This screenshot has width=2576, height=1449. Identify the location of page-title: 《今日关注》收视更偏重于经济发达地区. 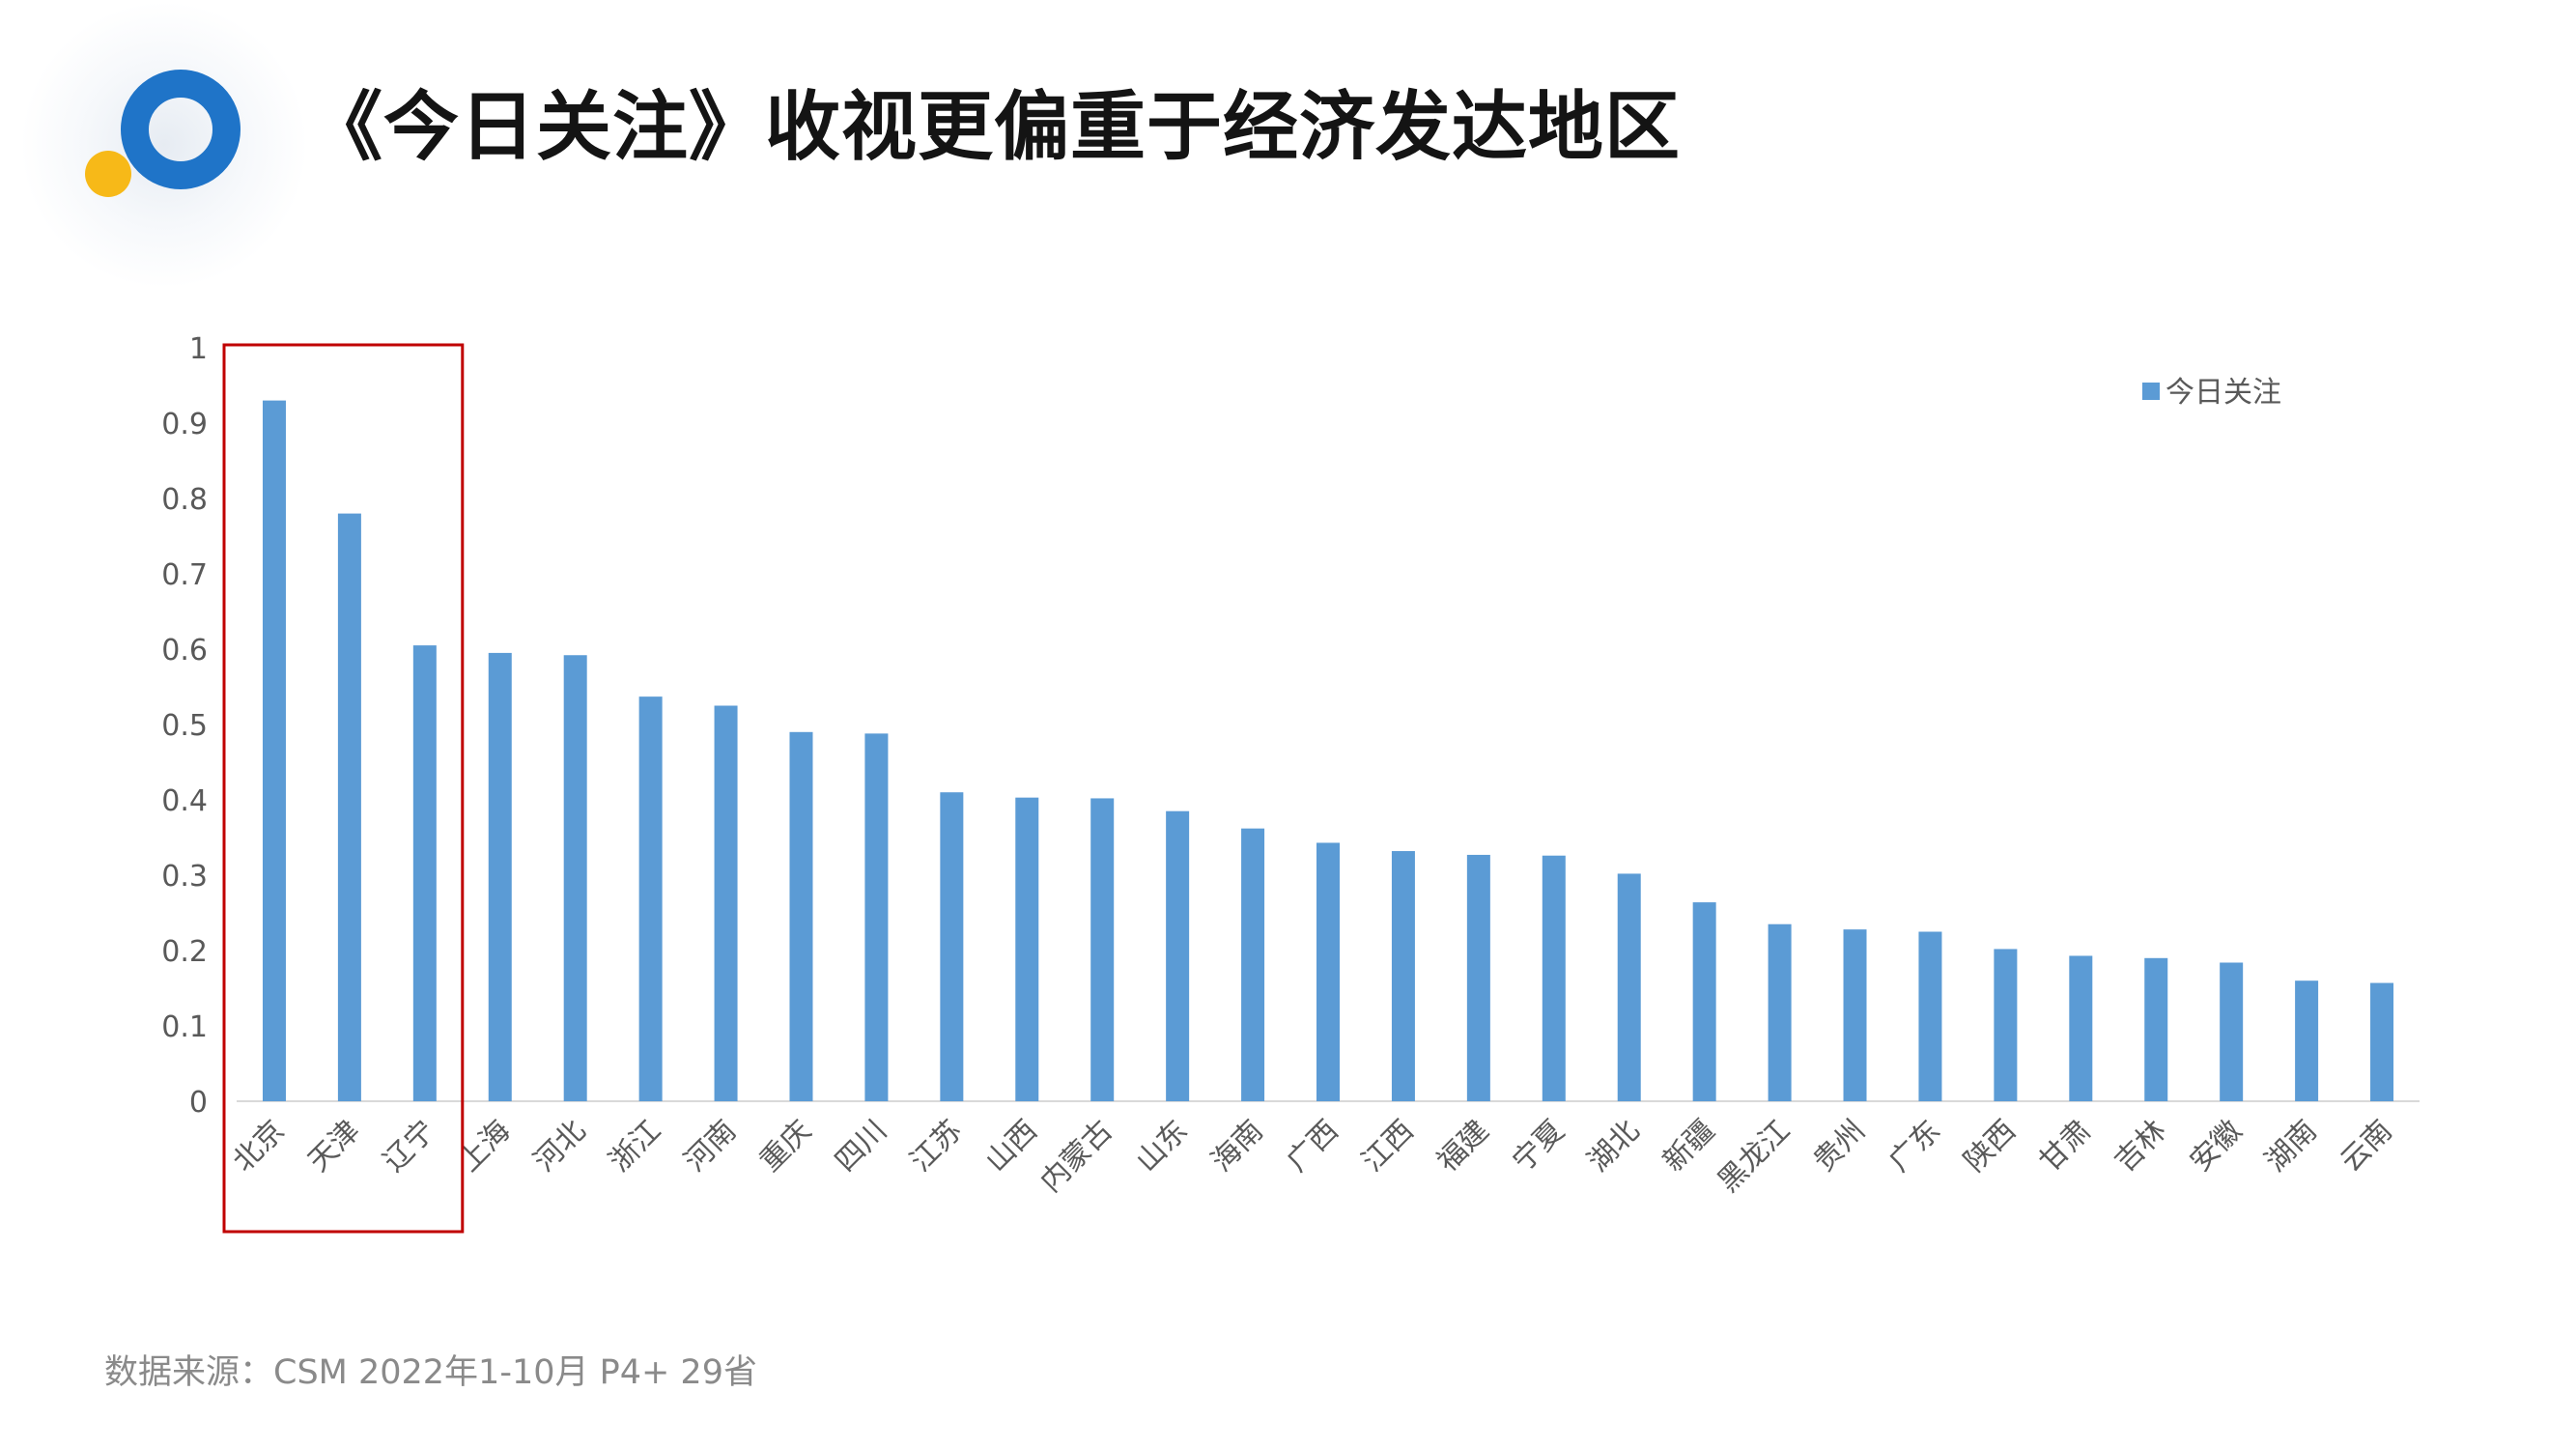
(994, 127).